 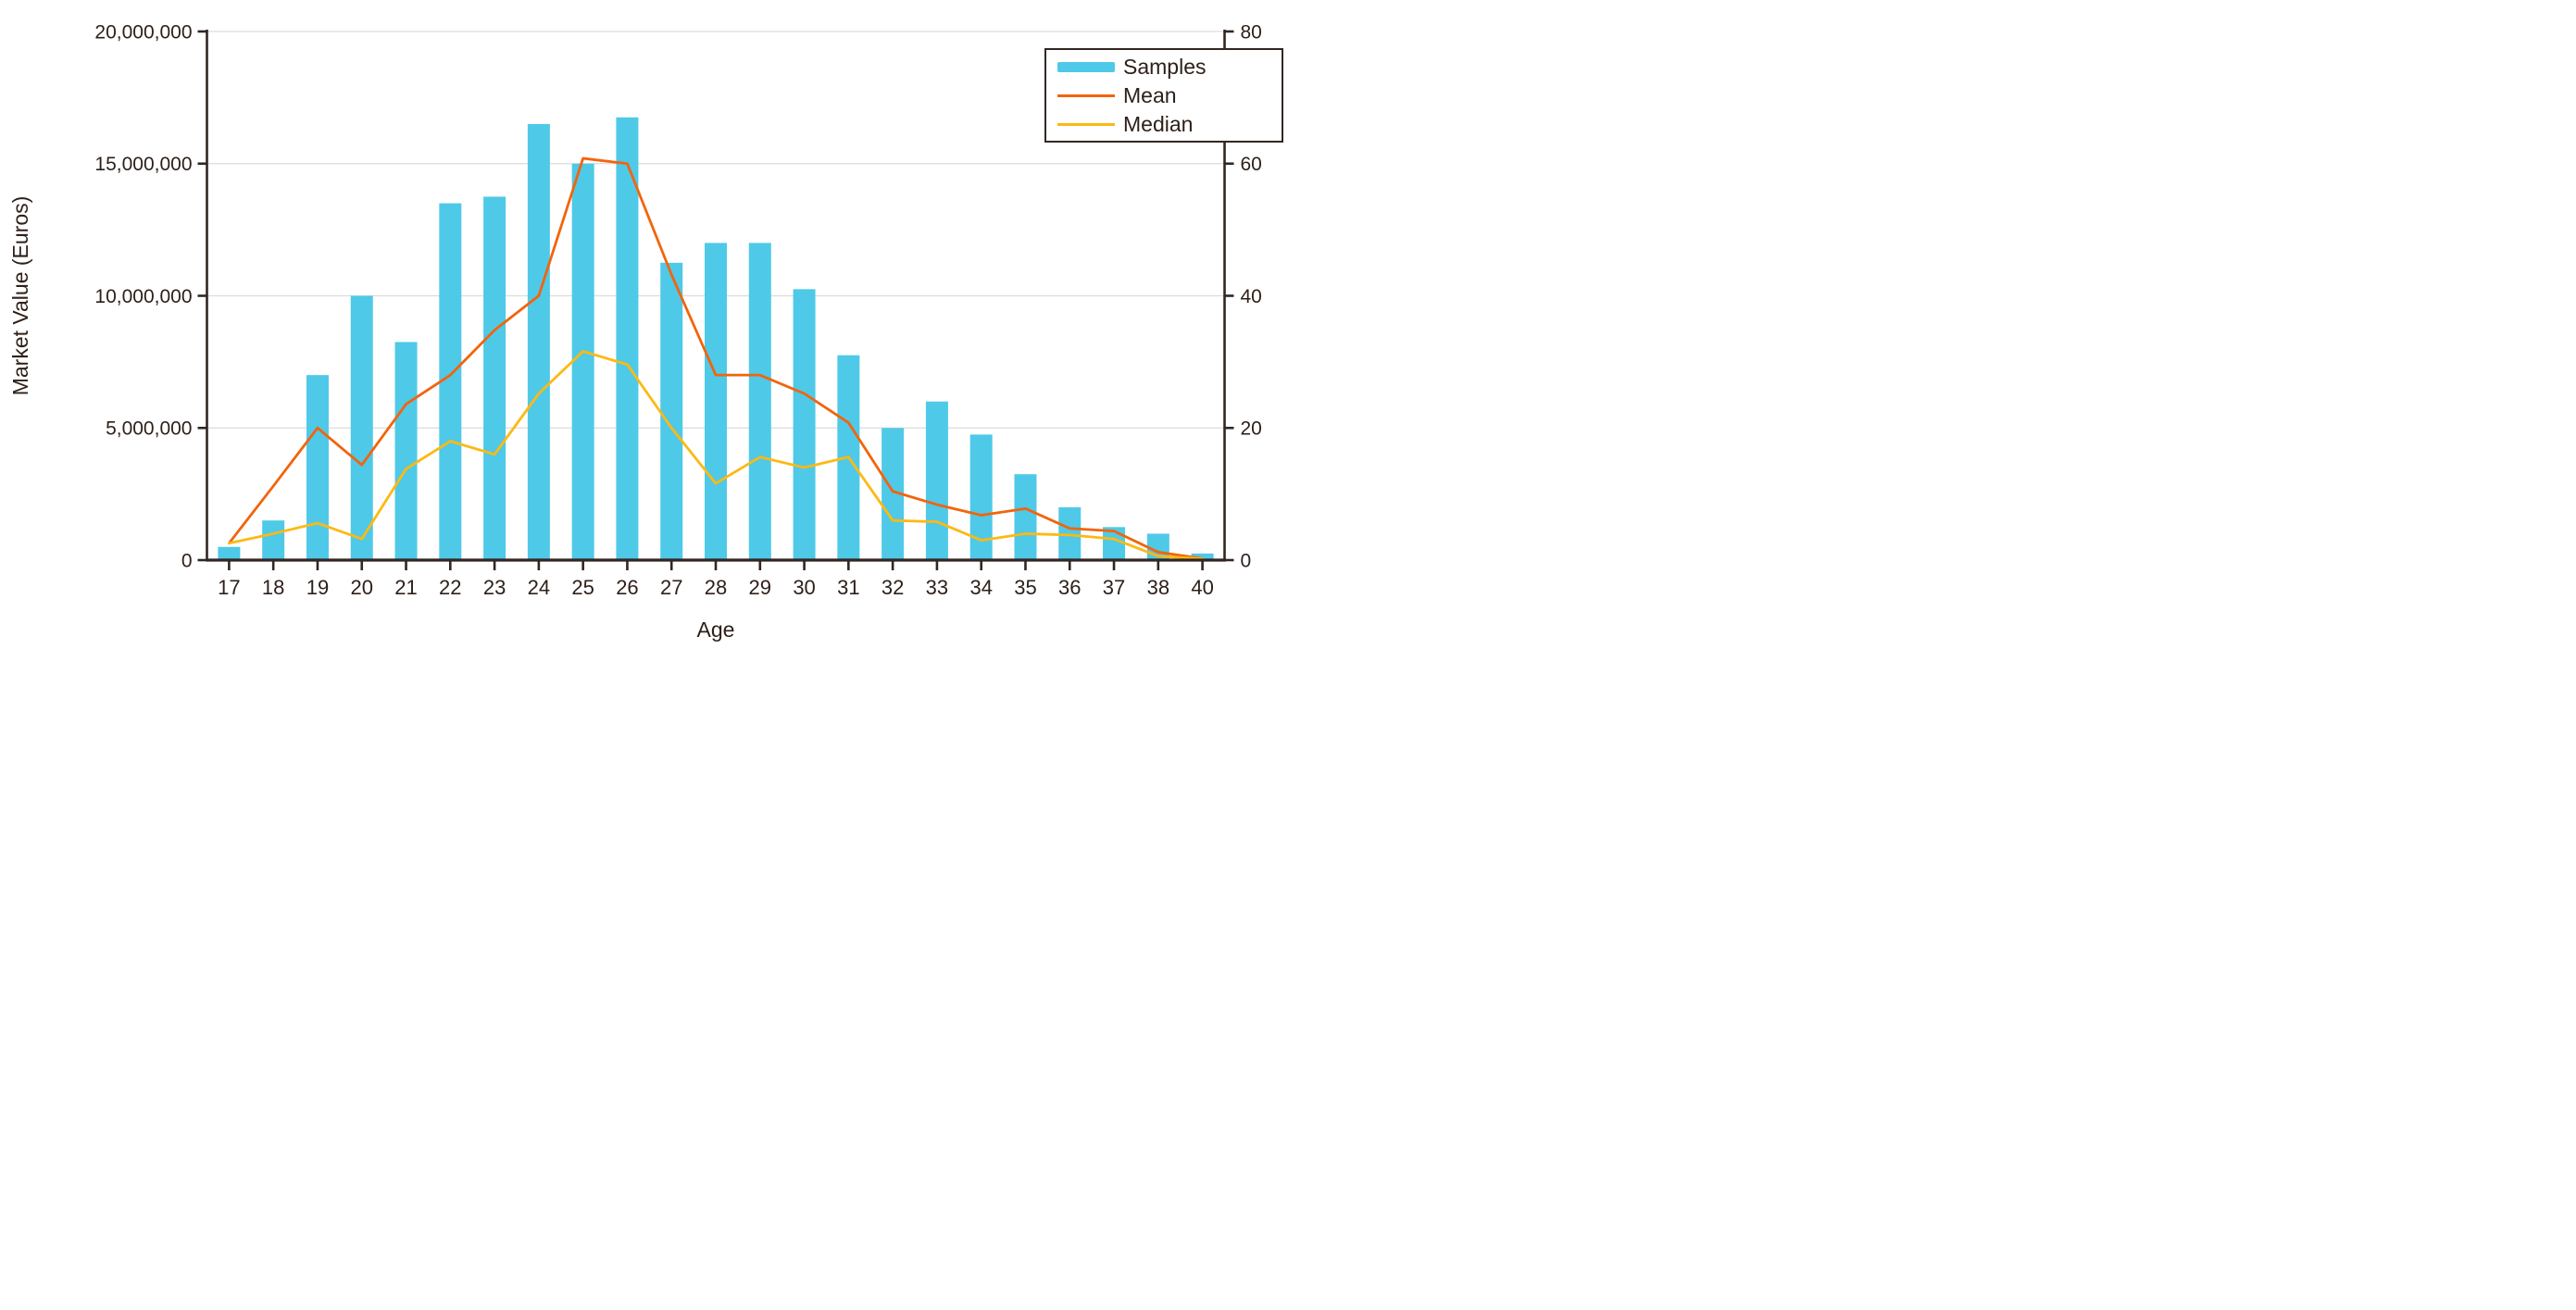 What do you see at coordinates (716, 588) in the screenshot?
I see `x-axis-tick-label: 28` at bounding box center [716, 588].